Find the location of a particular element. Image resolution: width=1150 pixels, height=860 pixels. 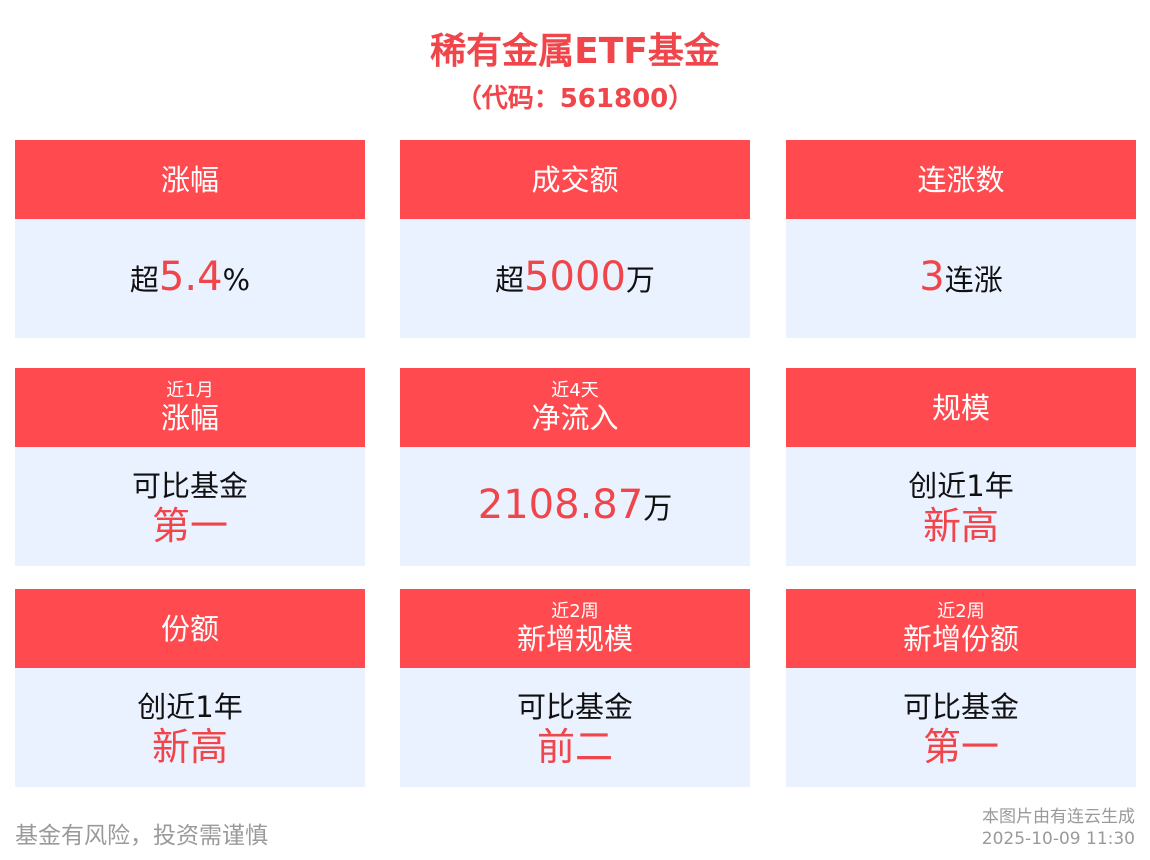

stat-value-text: % is located at coordinates (236, 280).